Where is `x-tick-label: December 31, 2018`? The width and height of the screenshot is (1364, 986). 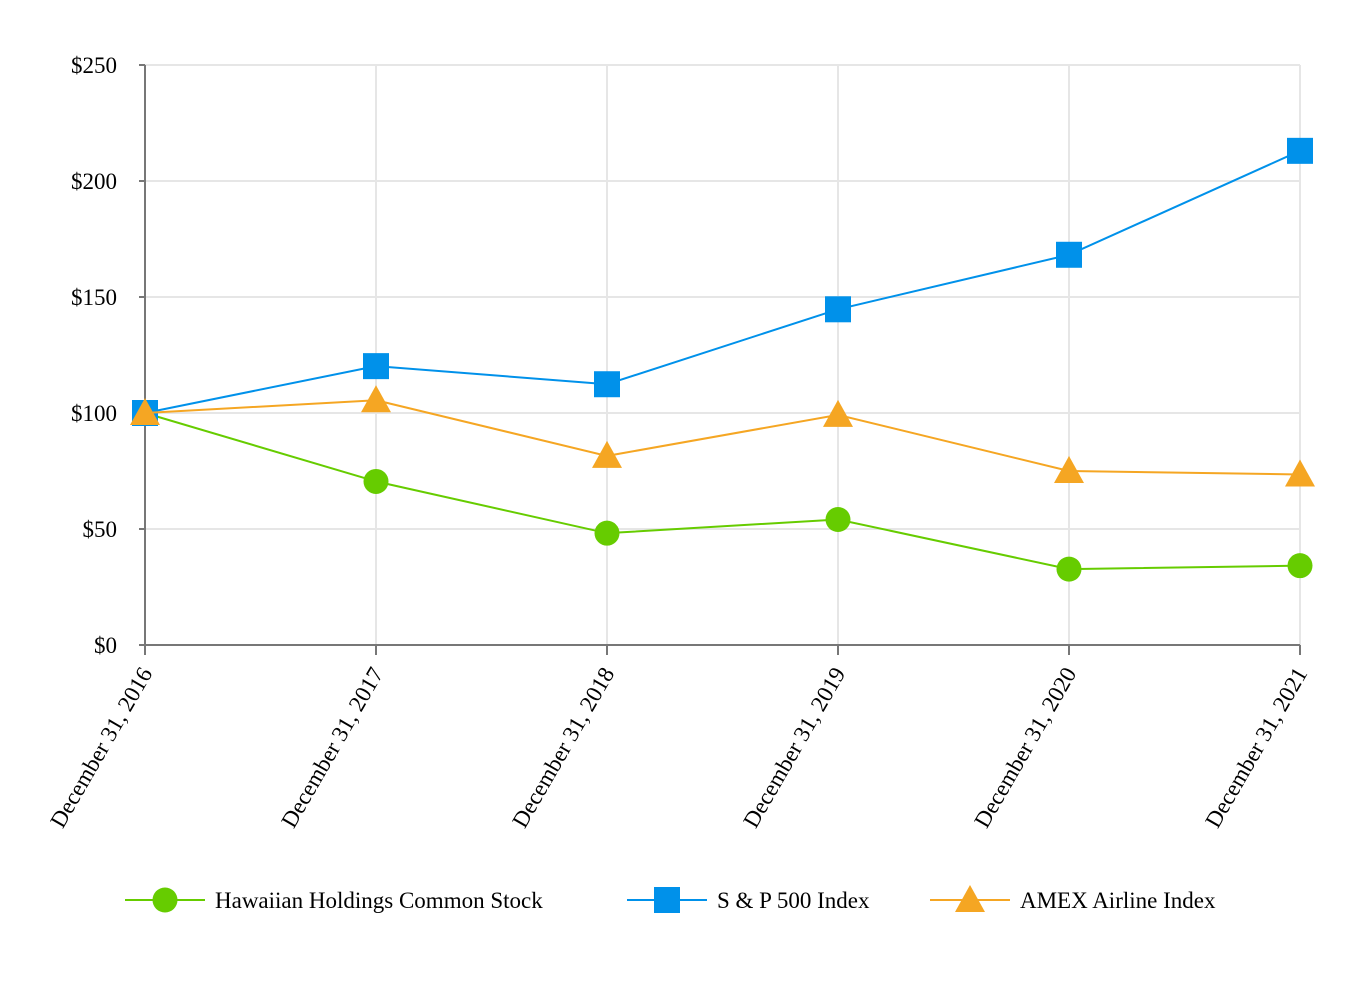
x-tick-label: December 31, 2018 is located at coordinates (563, 747).